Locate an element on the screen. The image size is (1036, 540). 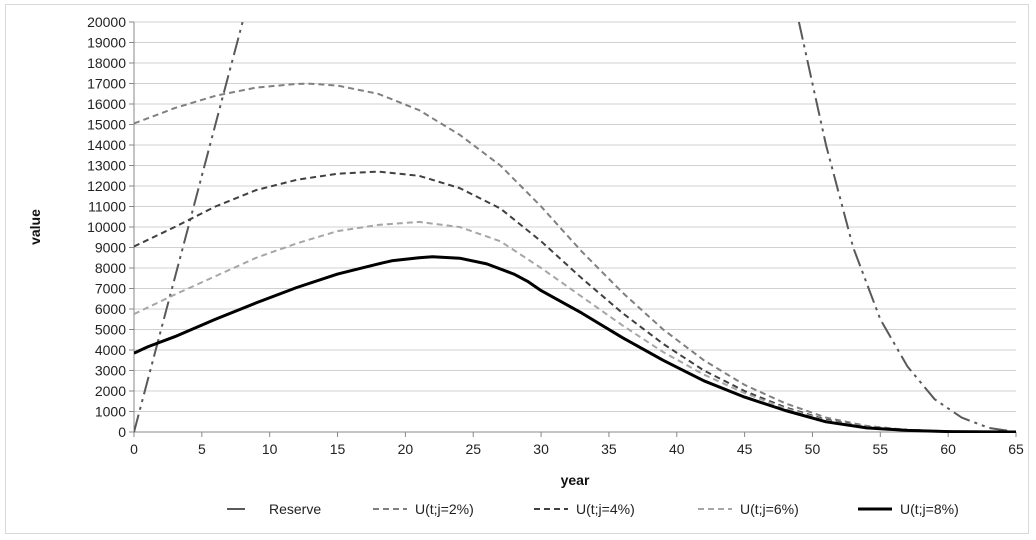
x-tick-label: 40 is located at coordinates (677, 449).